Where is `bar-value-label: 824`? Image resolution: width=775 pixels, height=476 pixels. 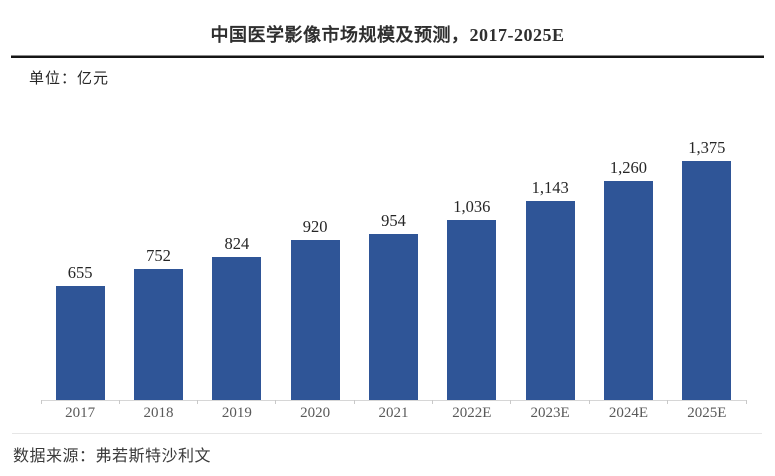 bar-value-label: 824 is located at coordinates (237, 243).